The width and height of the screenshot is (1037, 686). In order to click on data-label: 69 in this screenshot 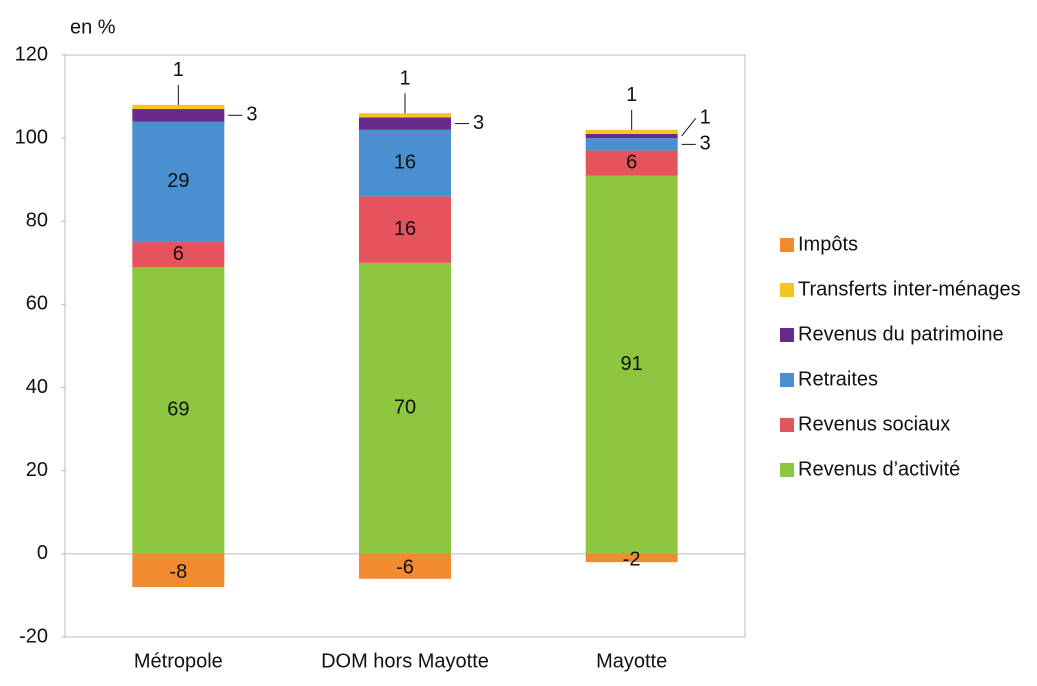, I will do `click(178, 410)`.